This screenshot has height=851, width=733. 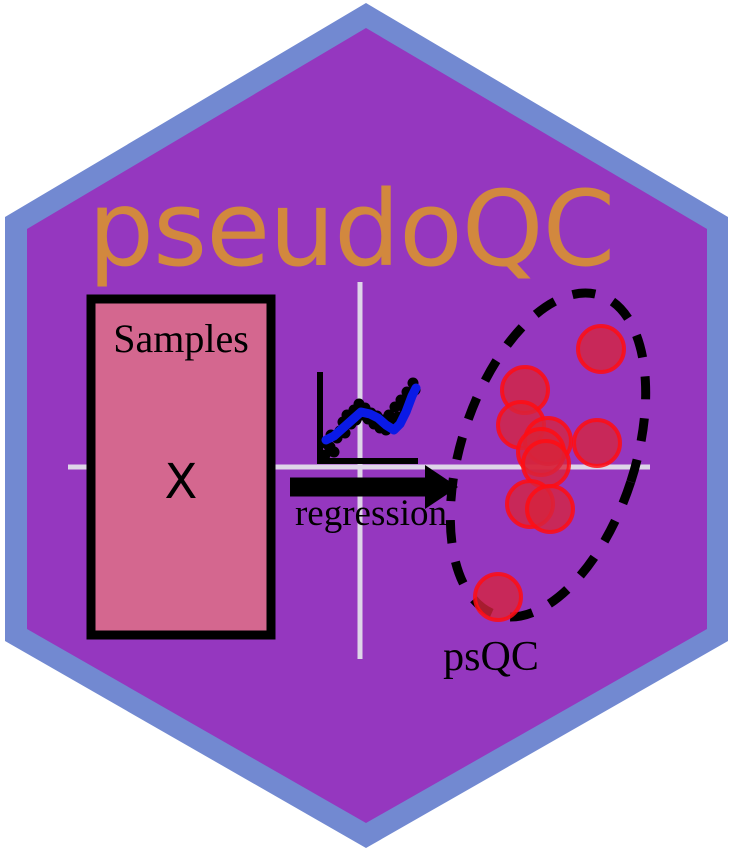 What do you see at coordinates (491, 657) in the screenshot?
I see `psqc-label: psQC` at bounding box center [491, 657].